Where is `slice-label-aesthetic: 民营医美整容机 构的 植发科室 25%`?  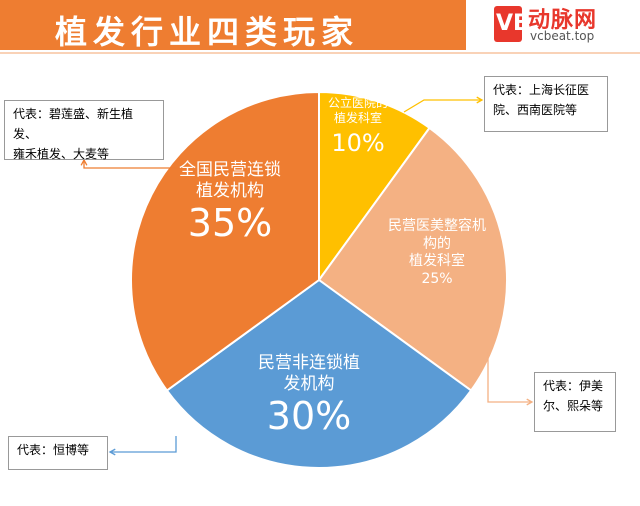
slice-label-aesthetic: 民营医美整容机 构的 植发科室 25% is located at coordinates (437, 253).